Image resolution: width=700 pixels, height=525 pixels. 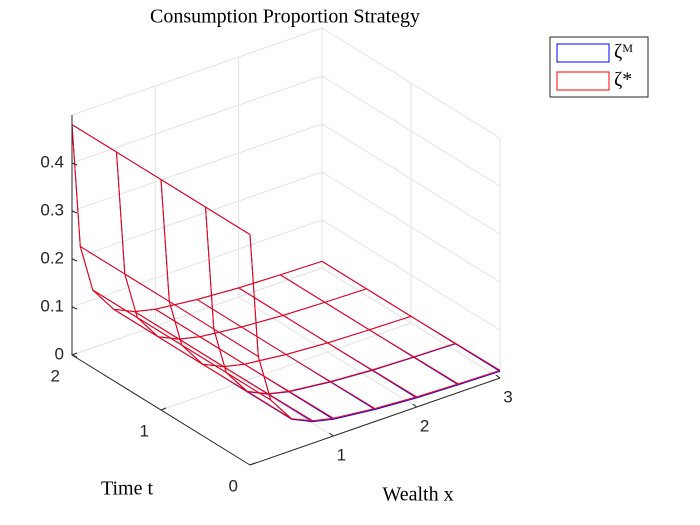 I want to click on z-tick-label: 0.2, so click(x=52, y=257).